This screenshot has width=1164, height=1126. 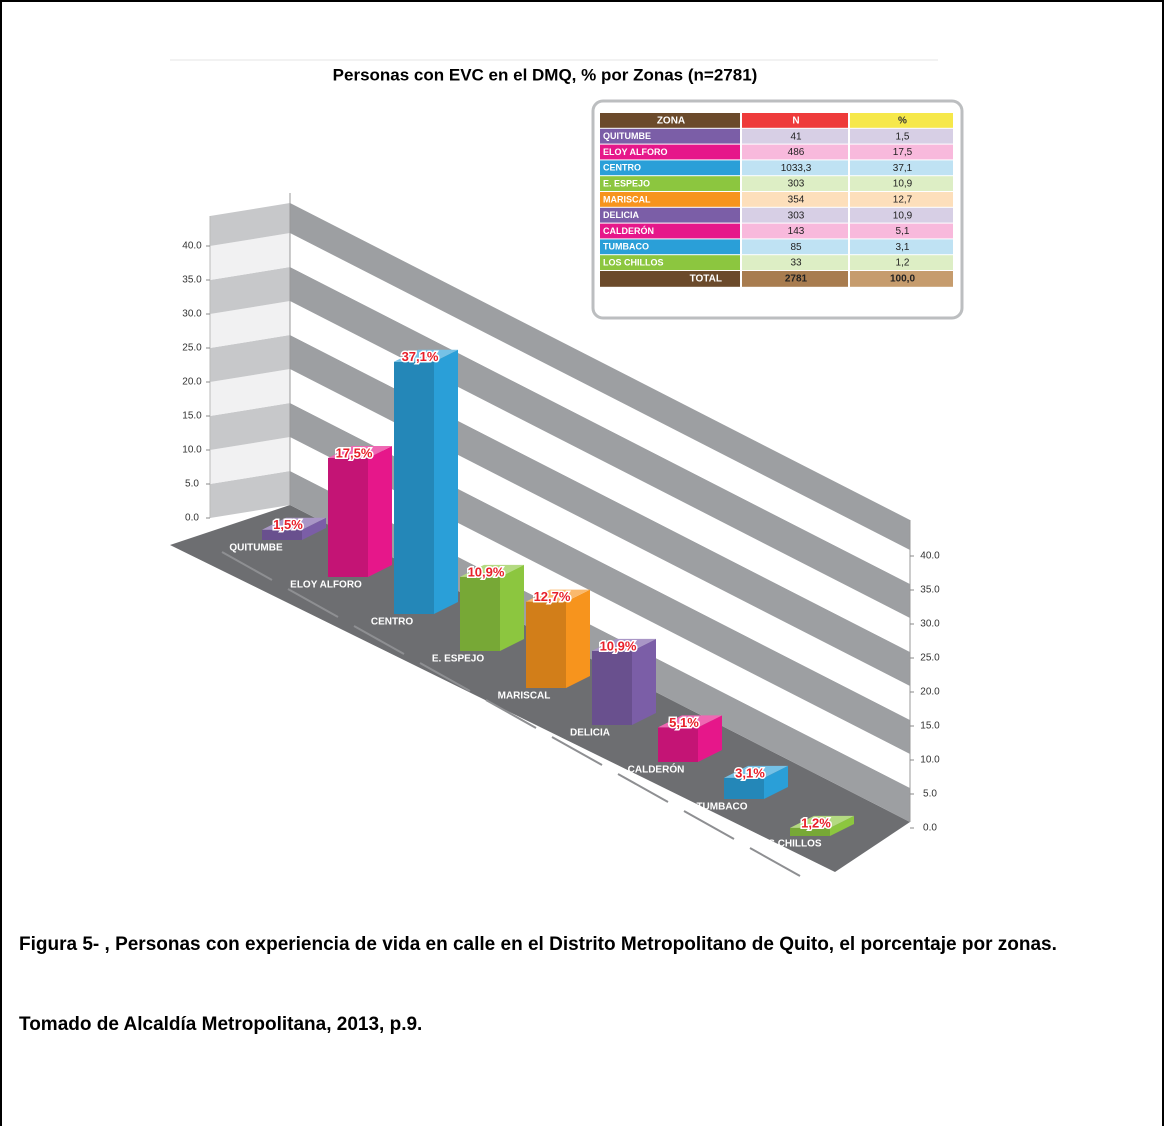 I want to click on table-pct: 3,1, so click(x=903, y=247).